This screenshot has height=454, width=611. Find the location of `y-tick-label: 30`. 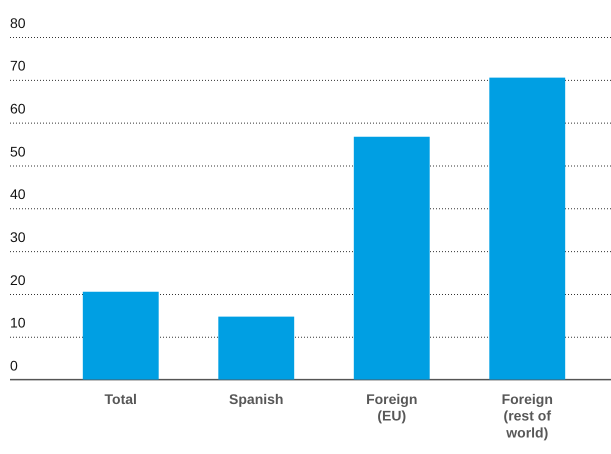

y-tick-label: 30 is located at coordinates (18, 236).